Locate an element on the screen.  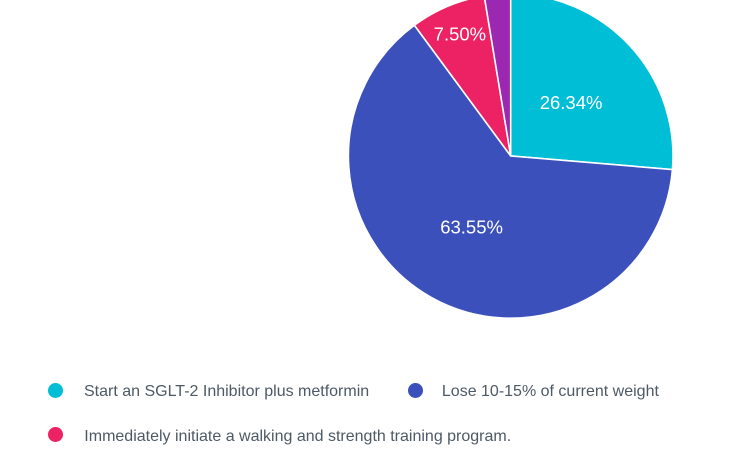
svg-text: 63.55% is located at coordinates (471, 227).